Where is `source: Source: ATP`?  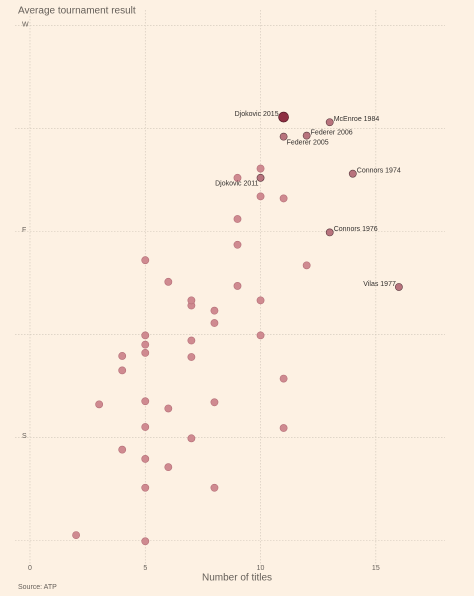 source: Source: ATP is located at coordinates (37, 587).